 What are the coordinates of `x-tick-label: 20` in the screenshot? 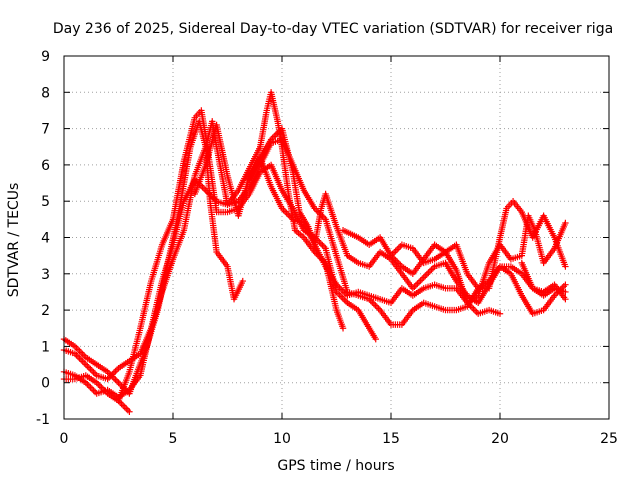 It's located at (500, 439).